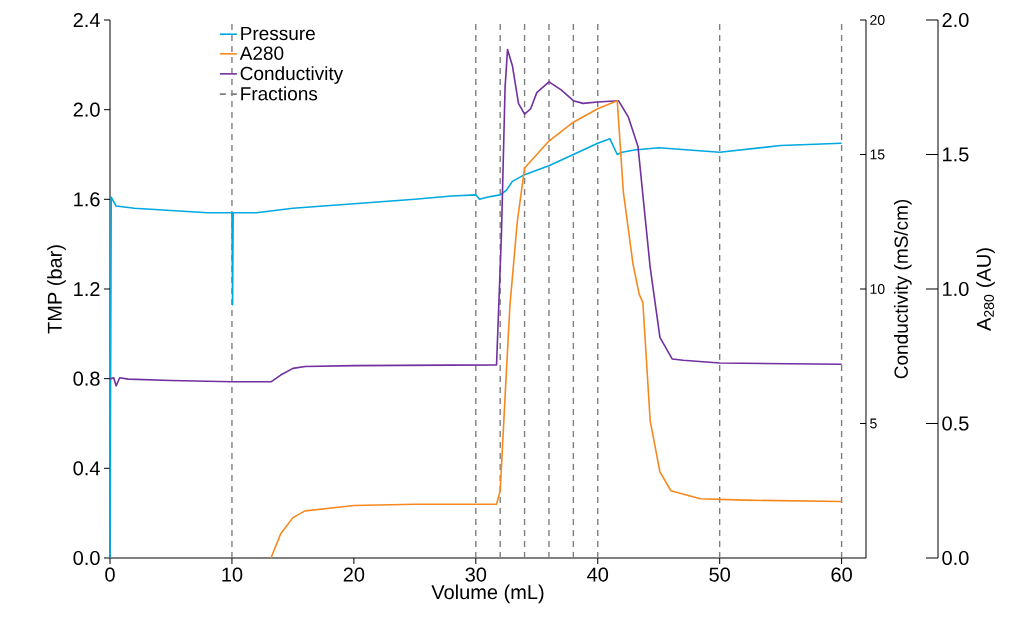  What do you see at coordinates (956, 154) in the screenshot?
I see `y3-tick-label: 1.5` at bounding box center [956, 154].